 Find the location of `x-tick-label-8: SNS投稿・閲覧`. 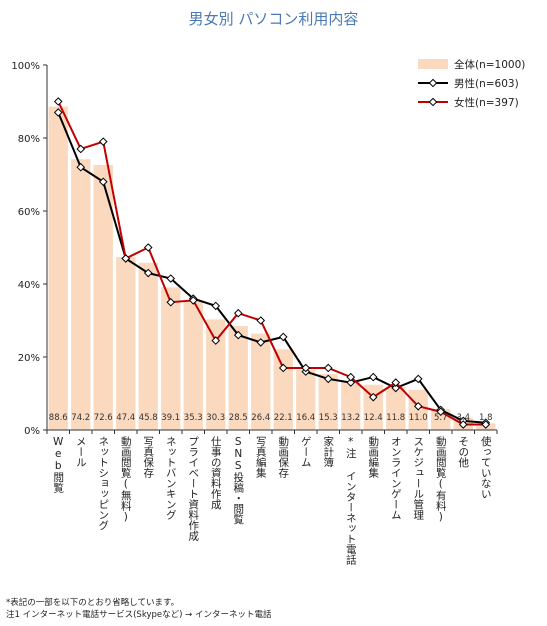

x-tick-label-8: SNS投稿・閲覧 is located at coordinates (238, 480).